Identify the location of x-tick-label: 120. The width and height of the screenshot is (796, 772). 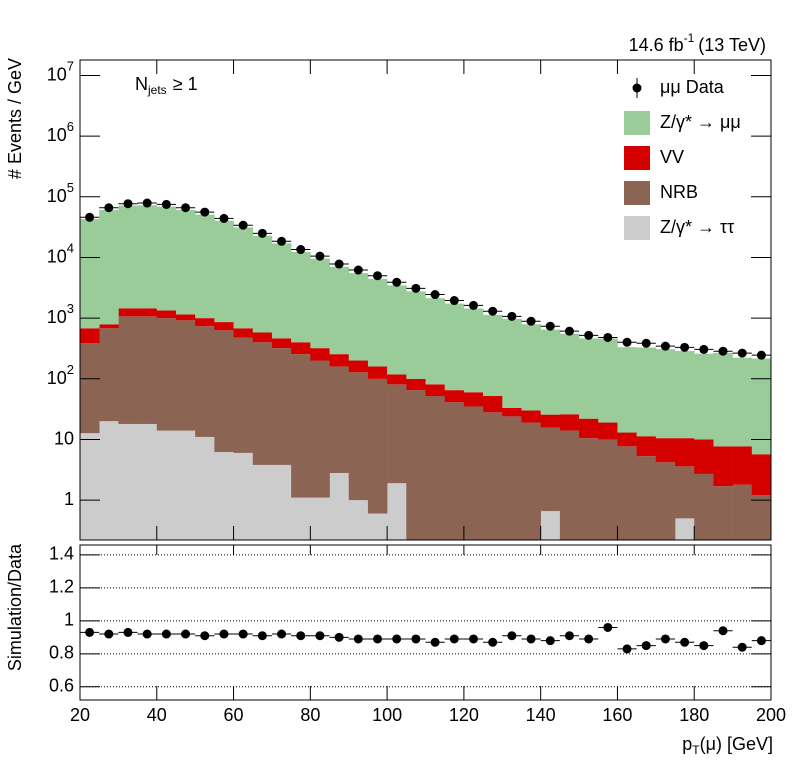
(464, 715).